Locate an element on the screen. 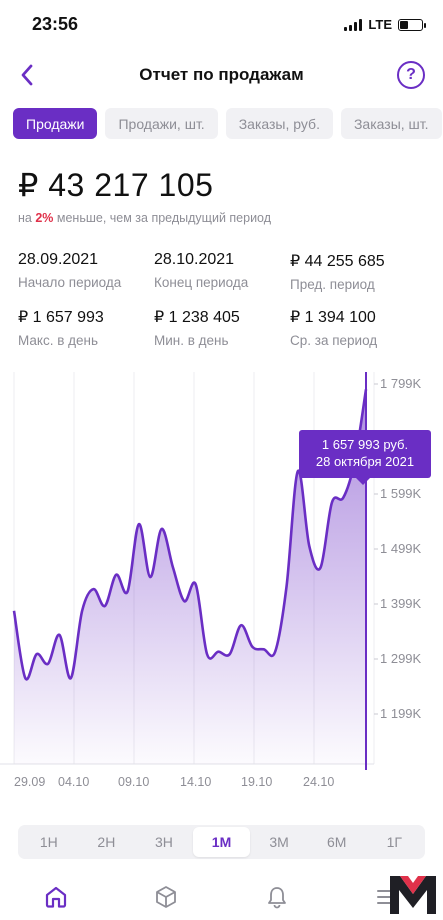  stat-label: Макс. в день is located at coordinates (58, 340).